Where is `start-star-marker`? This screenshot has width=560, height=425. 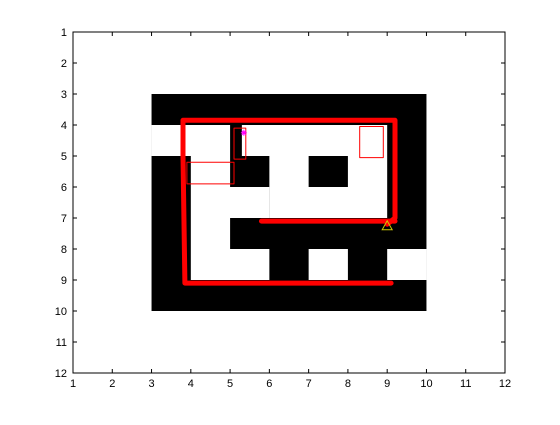
start-star-marker is located at coordinates (243, 132).